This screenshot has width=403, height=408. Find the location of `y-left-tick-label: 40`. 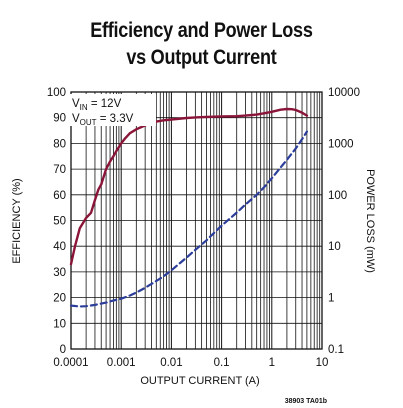

y-left-tick-label: 40 is located at coordinates (59, 247).